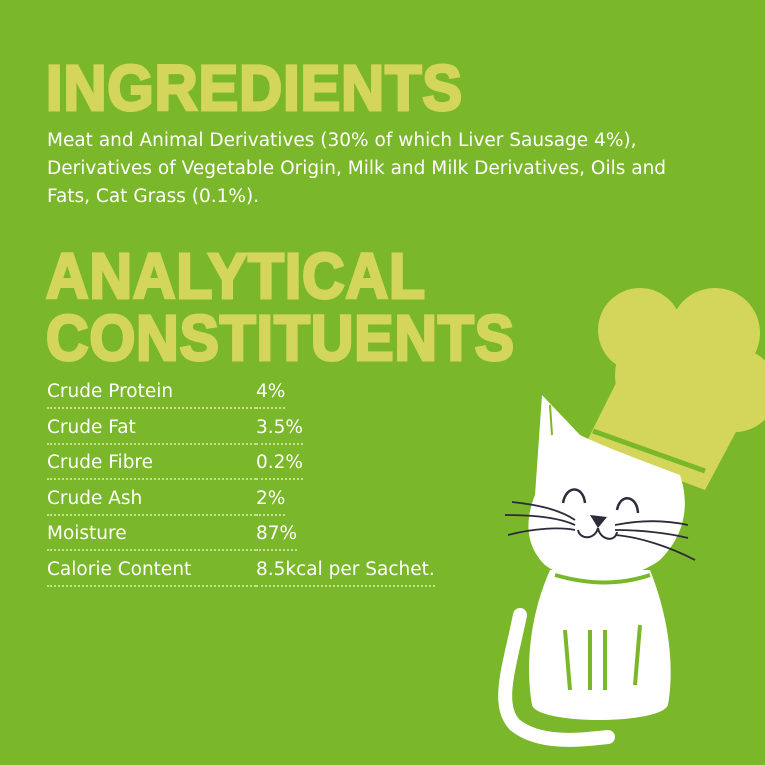  What do you see at coordinates (151, 535) in the screenshot?
I see `row-label: Moisture` at bounding box center [151, 535].